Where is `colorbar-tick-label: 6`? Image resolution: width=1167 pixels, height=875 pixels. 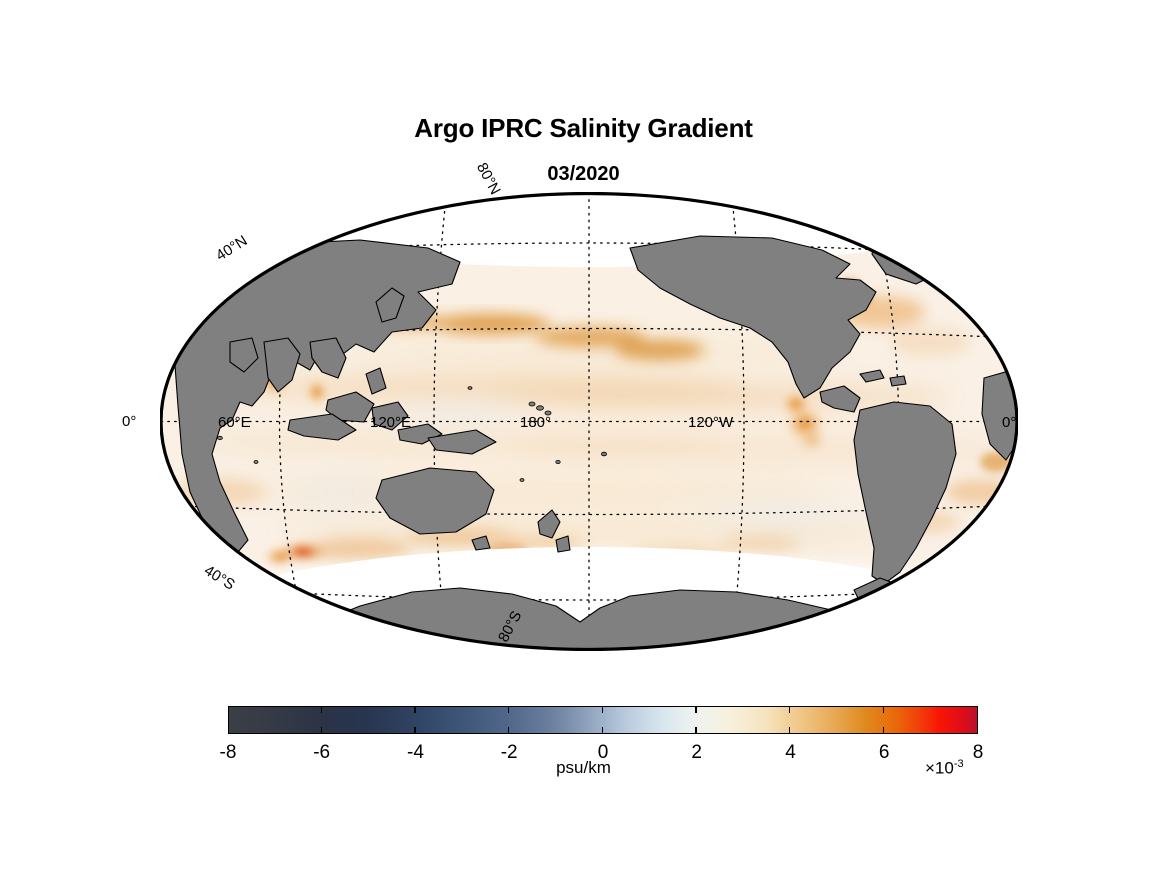
colorbar-tick-label: 6 is located at coordinates (884, 752).